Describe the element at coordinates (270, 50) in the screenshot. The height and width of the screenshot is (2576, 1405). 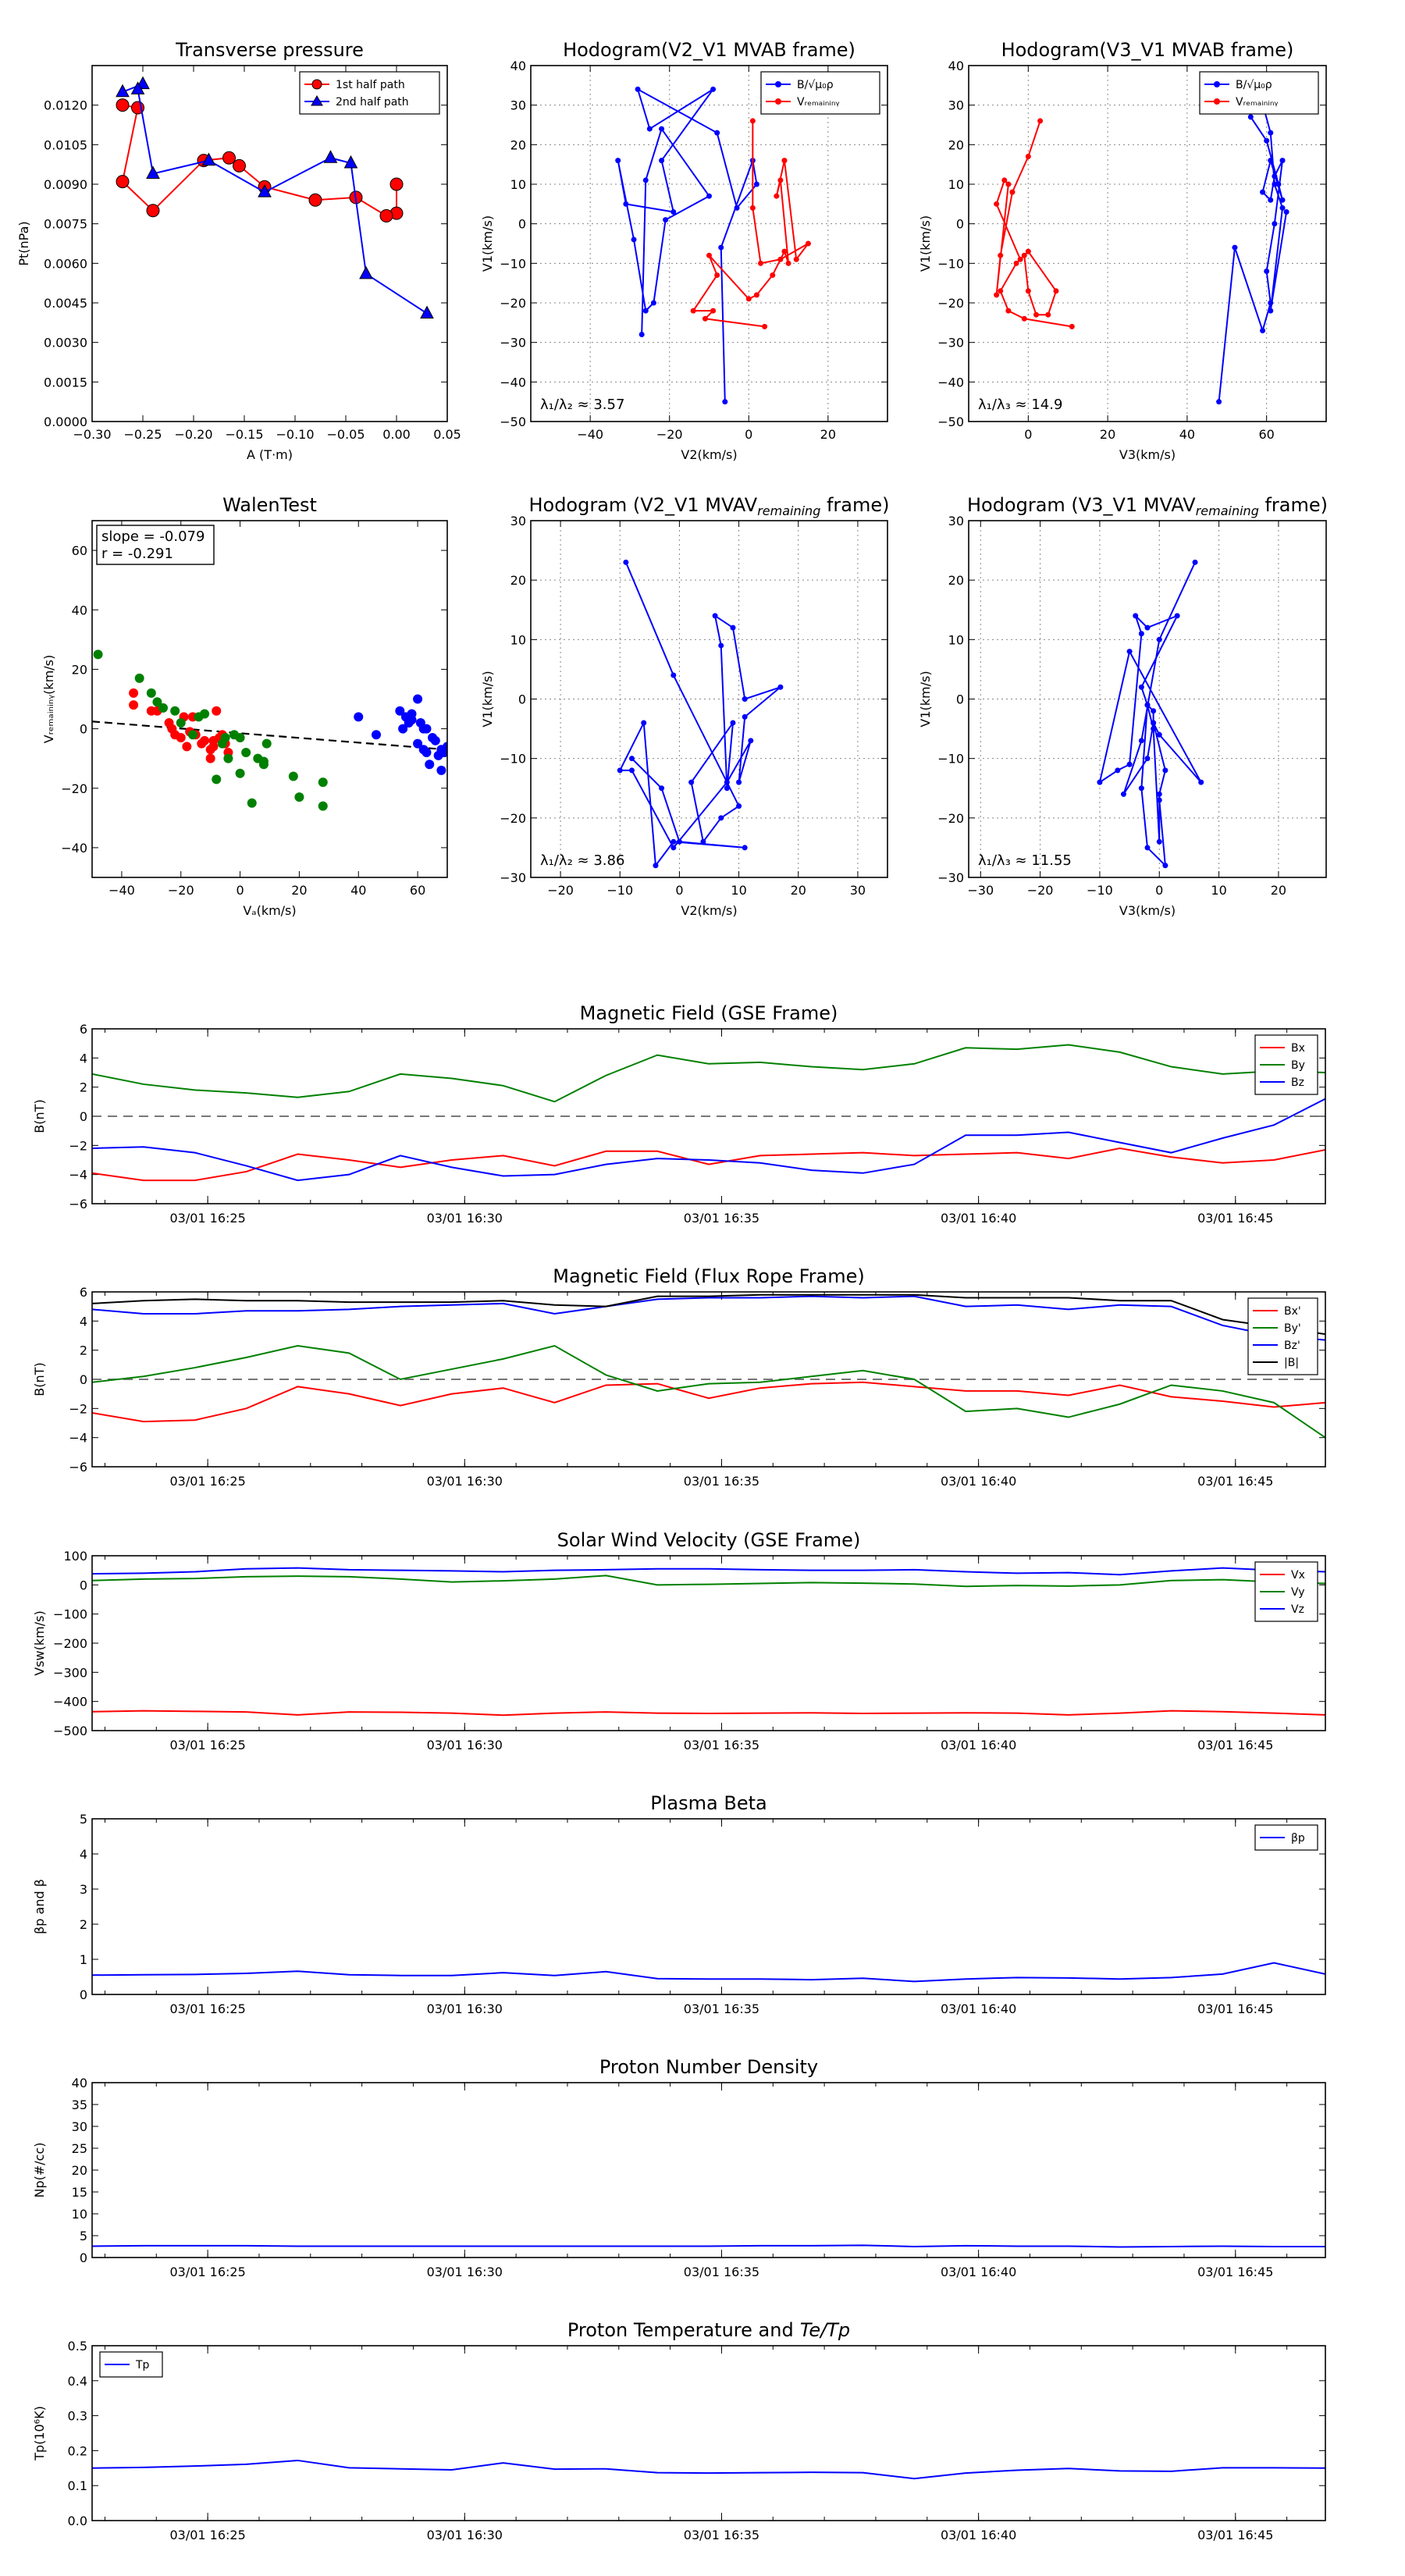
I see `chart-title-text: Transverse pressure` at that location.